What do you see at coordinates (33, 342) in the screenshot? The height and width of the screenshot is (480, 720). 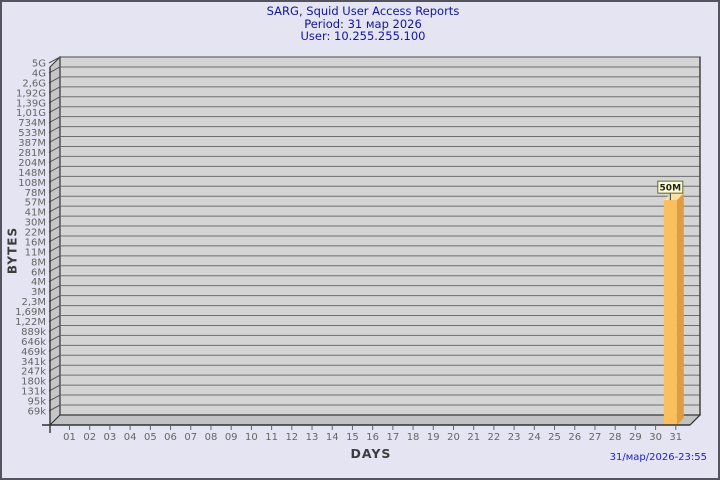 I see `y-tick-label: 646k` at bounding box center [33, 342].